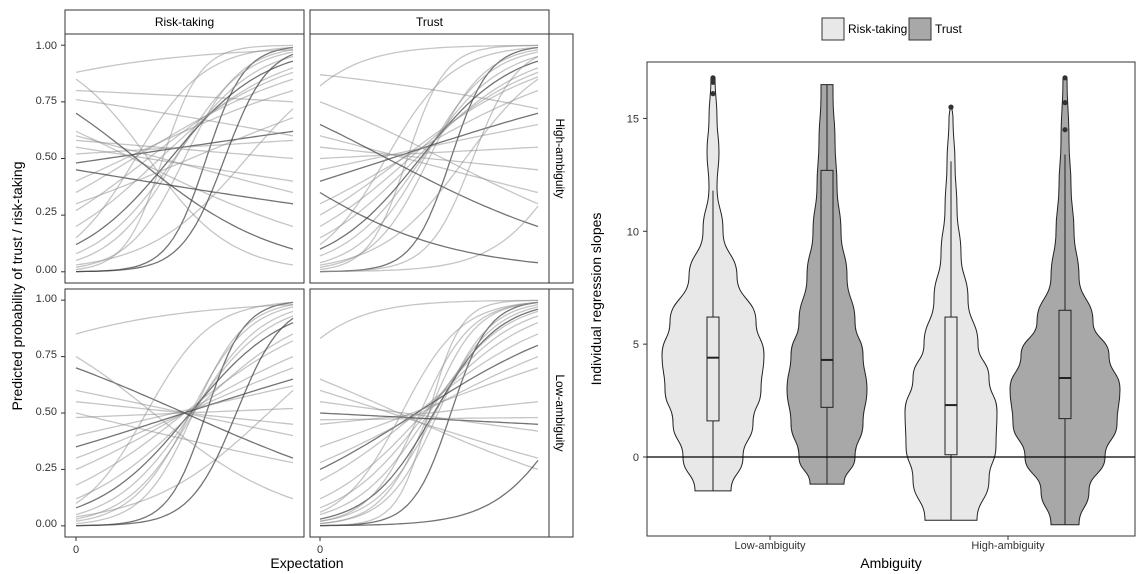  I want to click on strip-col-risk-taking, so click(184, 22).